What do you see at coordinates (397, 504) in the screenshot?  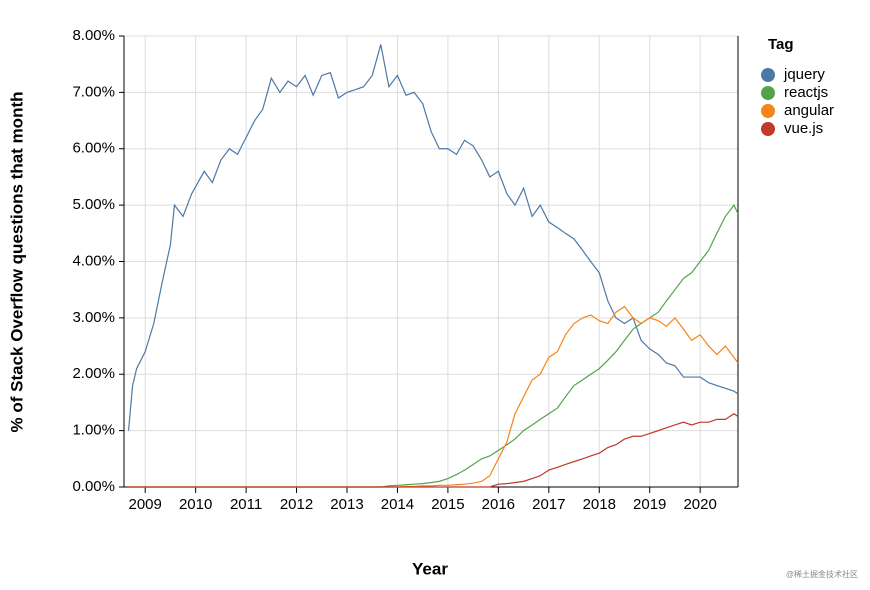 I see `x-tick-label: 2014` at bounding box center [397, 504].